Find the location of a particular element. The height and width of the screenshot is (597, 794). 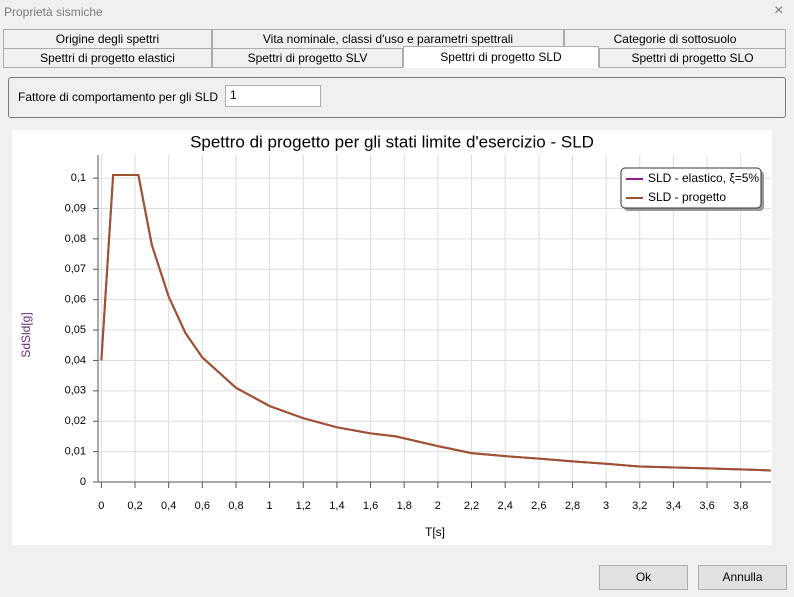

legend is located at coordinates (691, 188).